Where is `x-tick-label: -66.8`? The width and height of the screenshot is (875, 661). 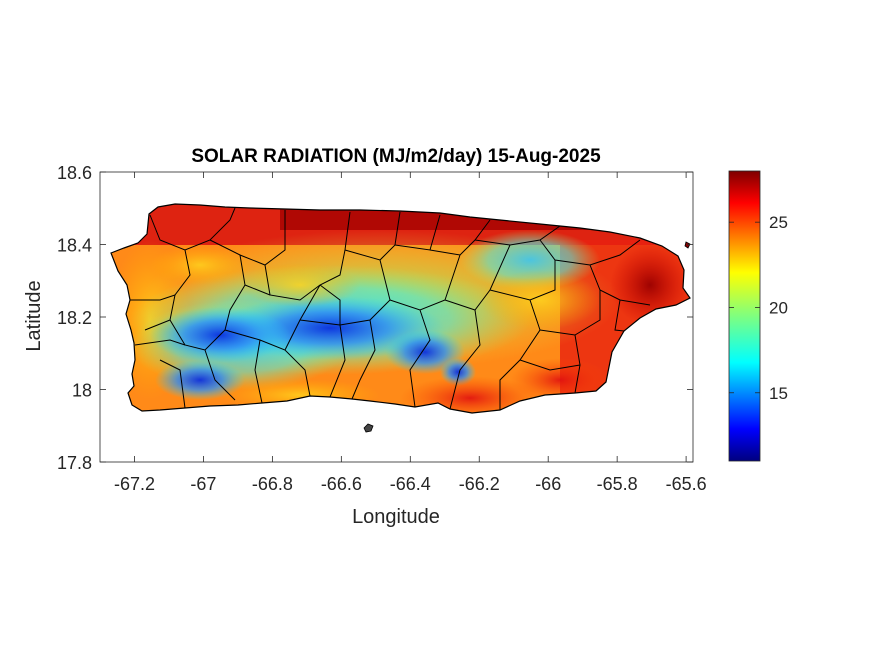 x-tick-label: -66.8 is located at coordinates (272, 484).